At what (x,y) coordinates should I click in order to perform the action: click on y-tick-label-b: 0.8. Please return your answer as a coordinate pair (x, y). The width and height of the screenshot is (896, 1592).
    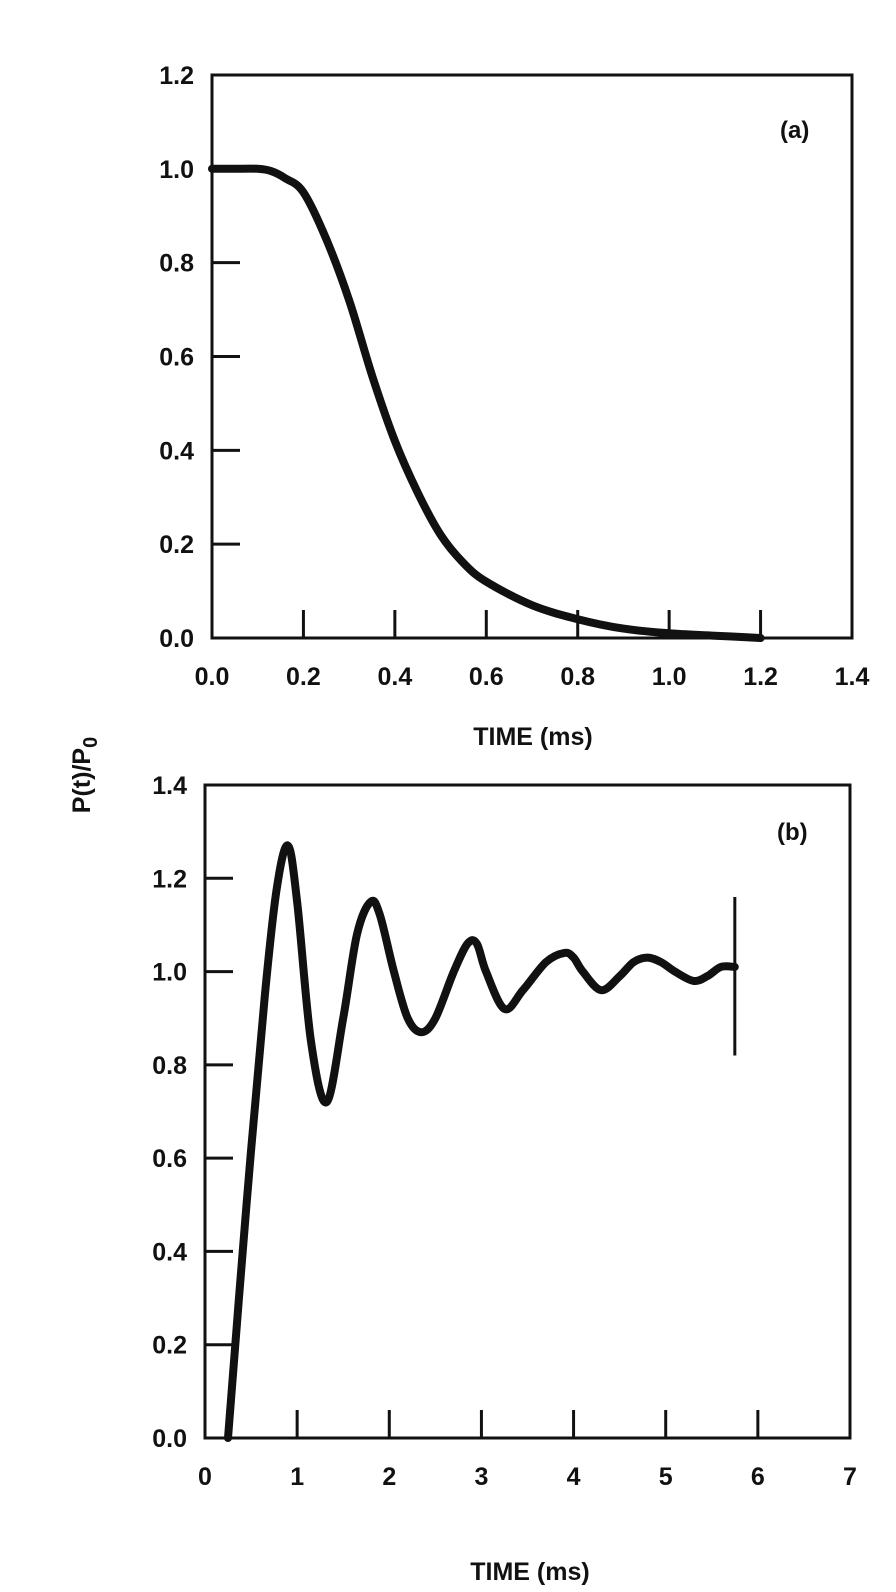
    Looking at the image, I should click on (169, 1066).